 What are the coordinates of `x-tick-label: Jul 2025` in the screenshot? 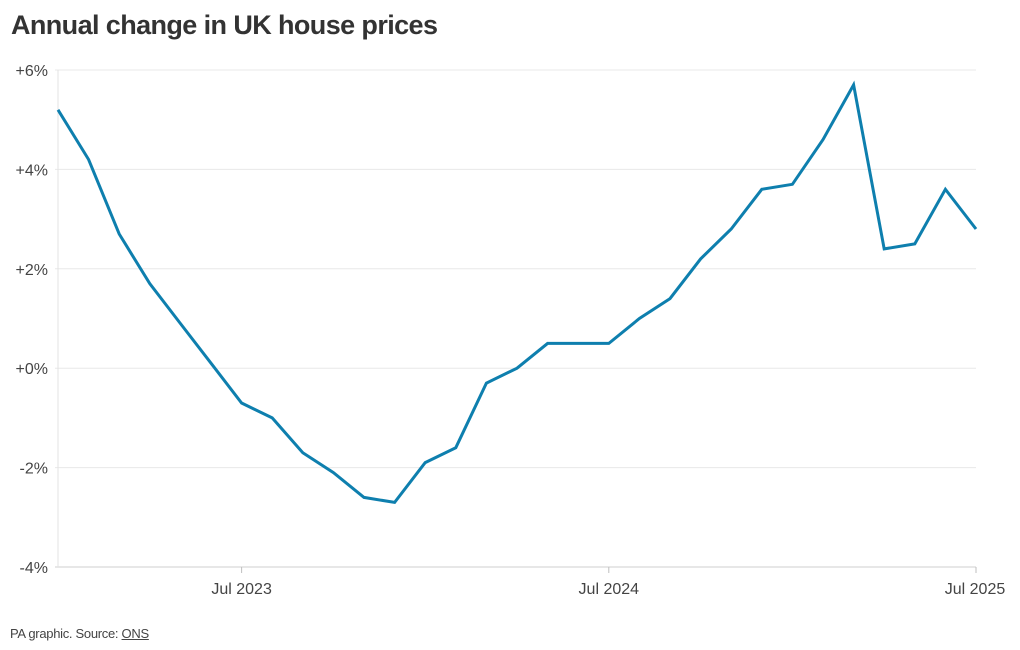 It's located at (975, 589).